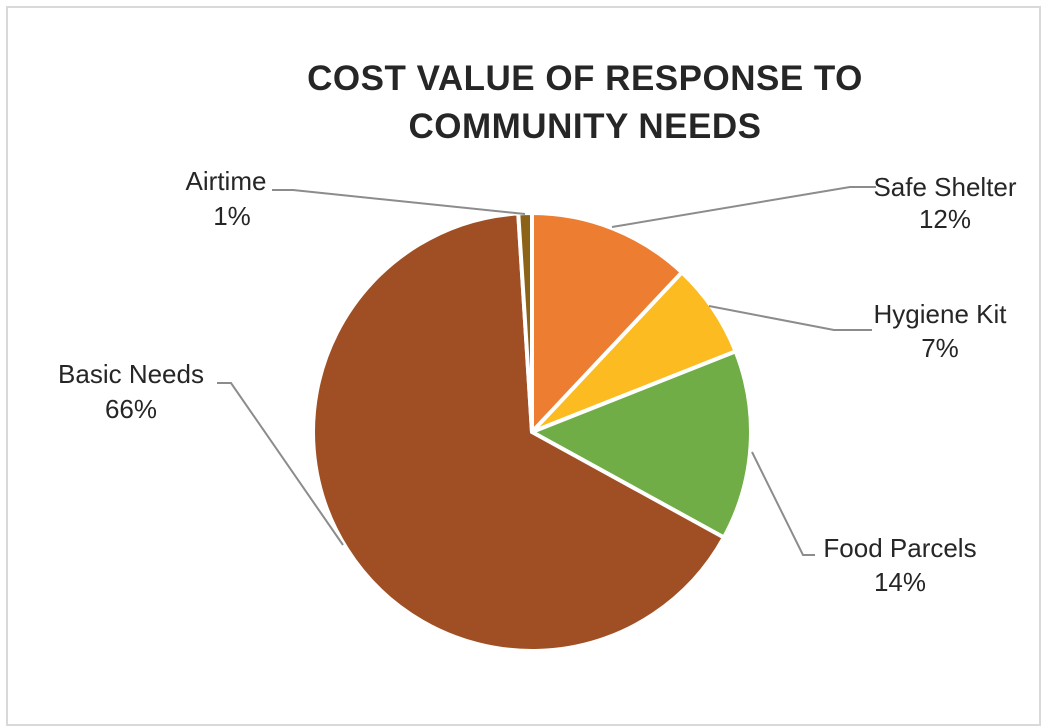 The height and width of the screenshot is (726, 1050). I want to click on slice-percent-hygiene-kit: 7%, so click(940, 348).